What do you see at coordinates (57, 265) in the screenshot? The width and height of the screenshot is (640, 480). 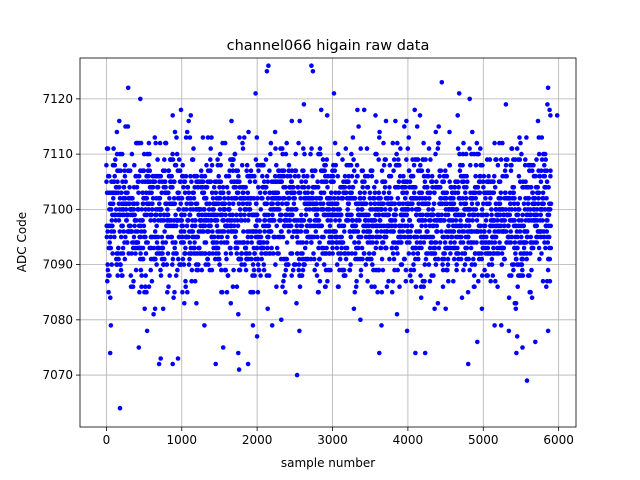 I see `y-tick-label: 7090` at bounding box center [57, 265].